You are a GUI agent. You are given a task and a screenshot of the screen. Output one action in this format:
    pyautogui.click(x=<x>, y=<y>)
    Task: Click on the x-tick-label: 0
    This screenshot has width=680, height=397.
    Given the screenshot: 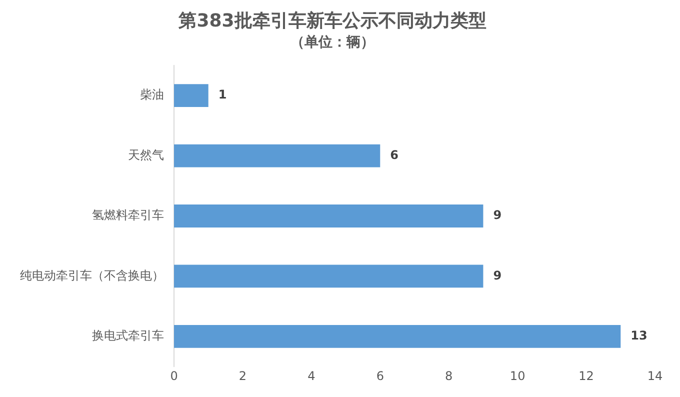 What is the action you would take?
    pyautogui.click(x=174, y=375)
    